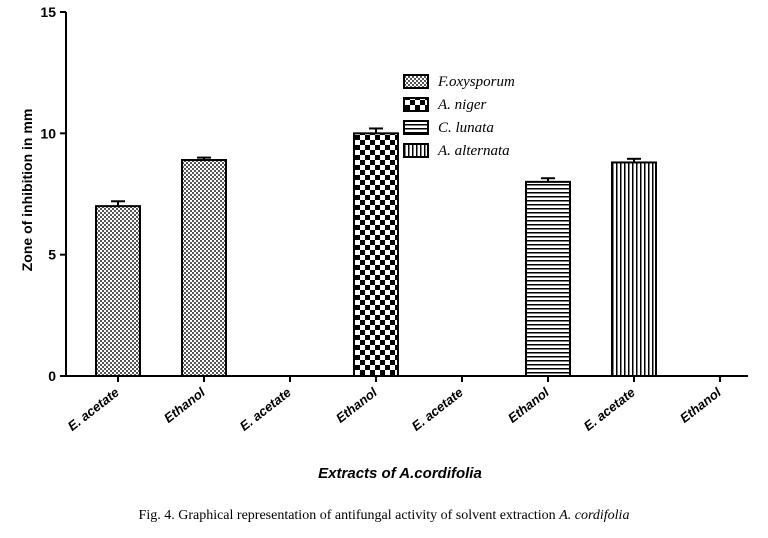 This screenshot has width=768, height=538. Describe the element at coordinates (466, 128) in the screenshot. I see `legend-label: C. lunata` at that location.